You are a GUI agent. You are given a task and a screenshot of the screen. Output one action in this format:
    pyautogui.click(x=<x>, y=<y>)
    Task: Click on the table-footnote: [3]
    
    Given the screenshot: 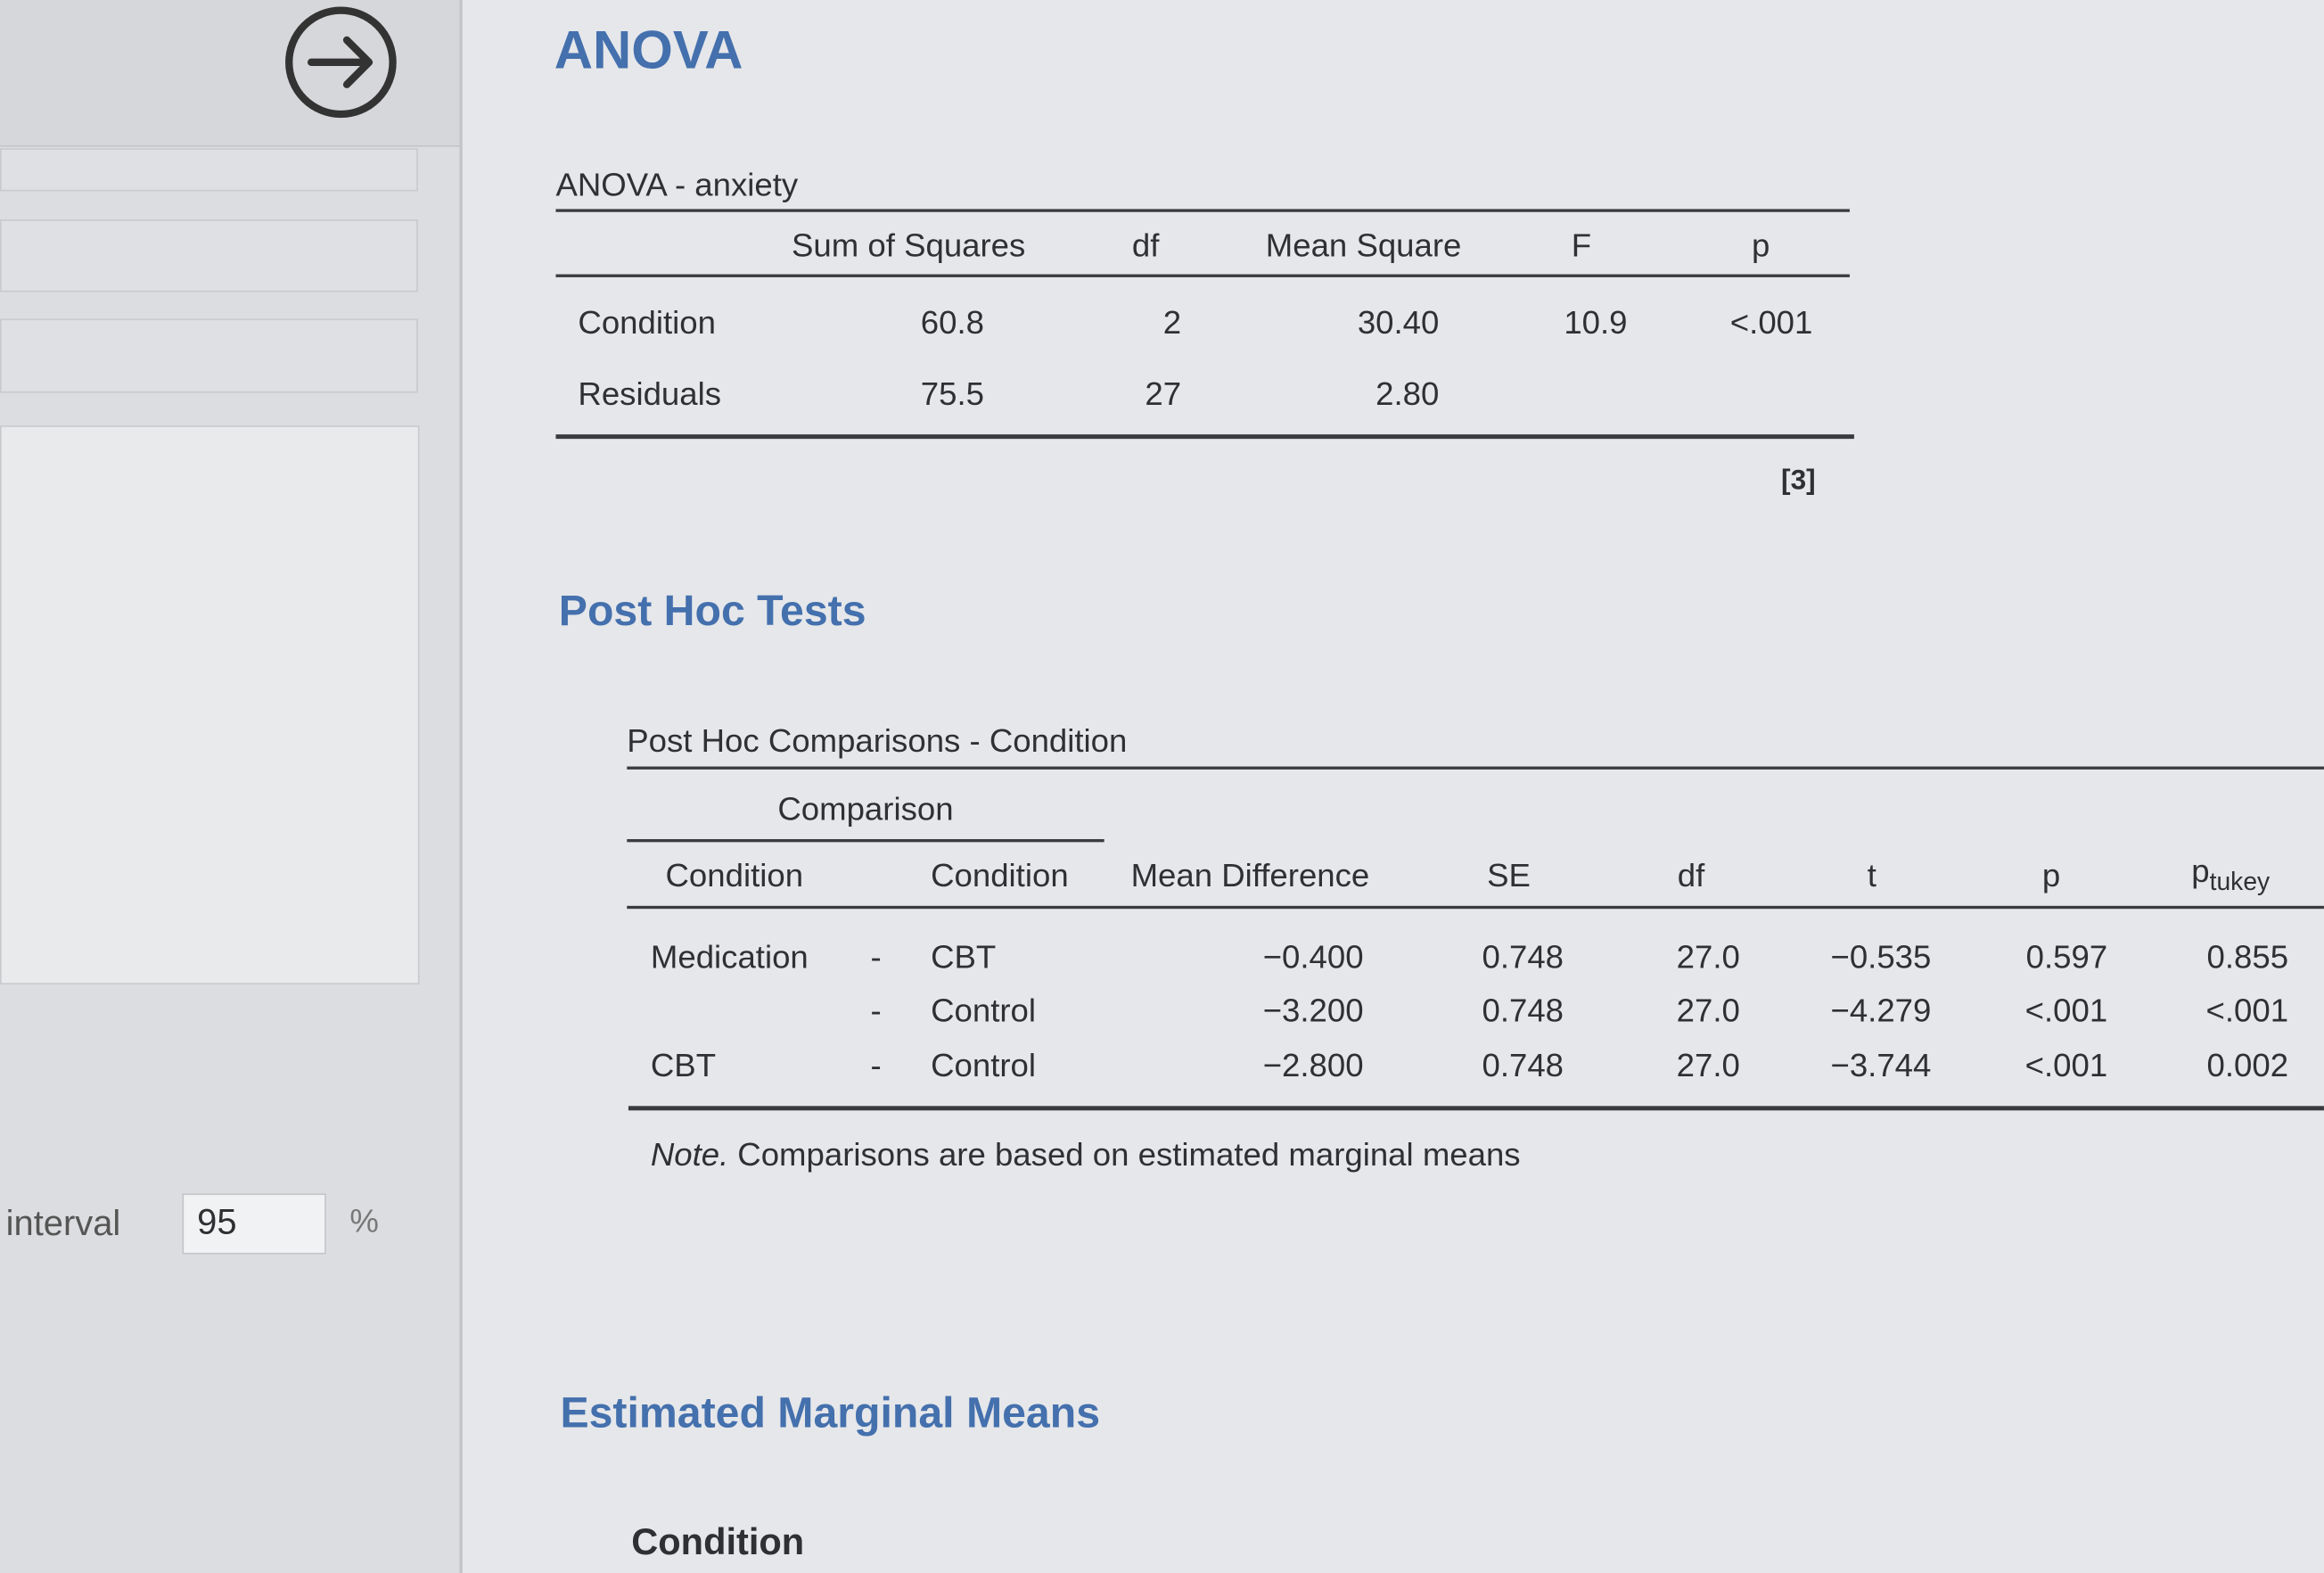 What is the action you would take?
    pyautogui.click(x=1798, y=481)
    